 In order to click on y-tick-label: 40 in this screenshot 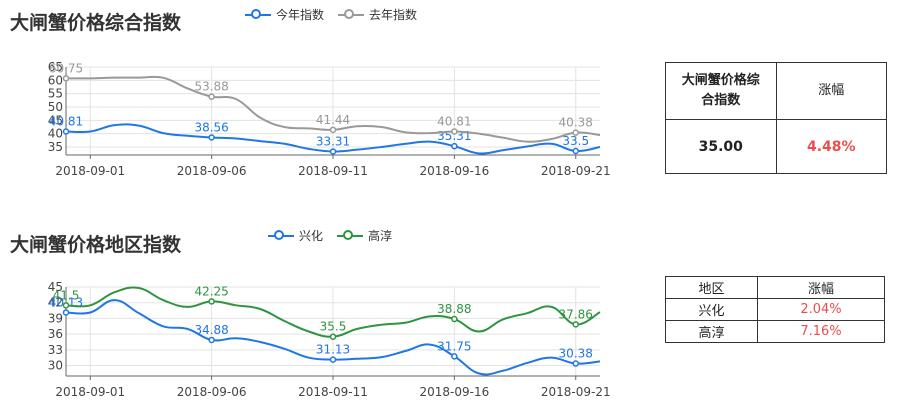, I will do `click(55, 134)`.